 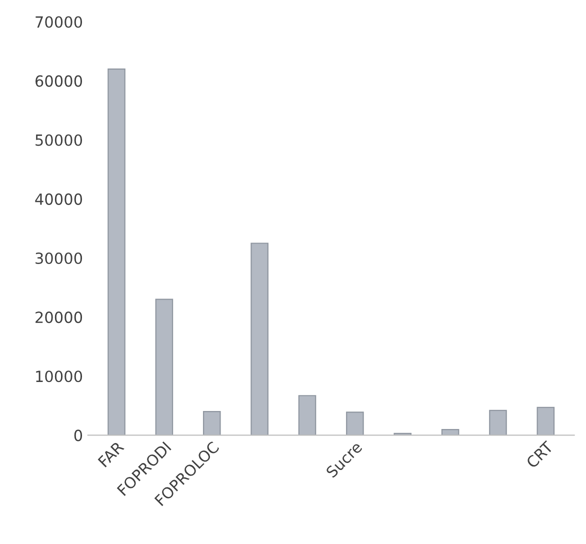 I want to click on y-tick-label: 20000, so click(x=59, y=318).